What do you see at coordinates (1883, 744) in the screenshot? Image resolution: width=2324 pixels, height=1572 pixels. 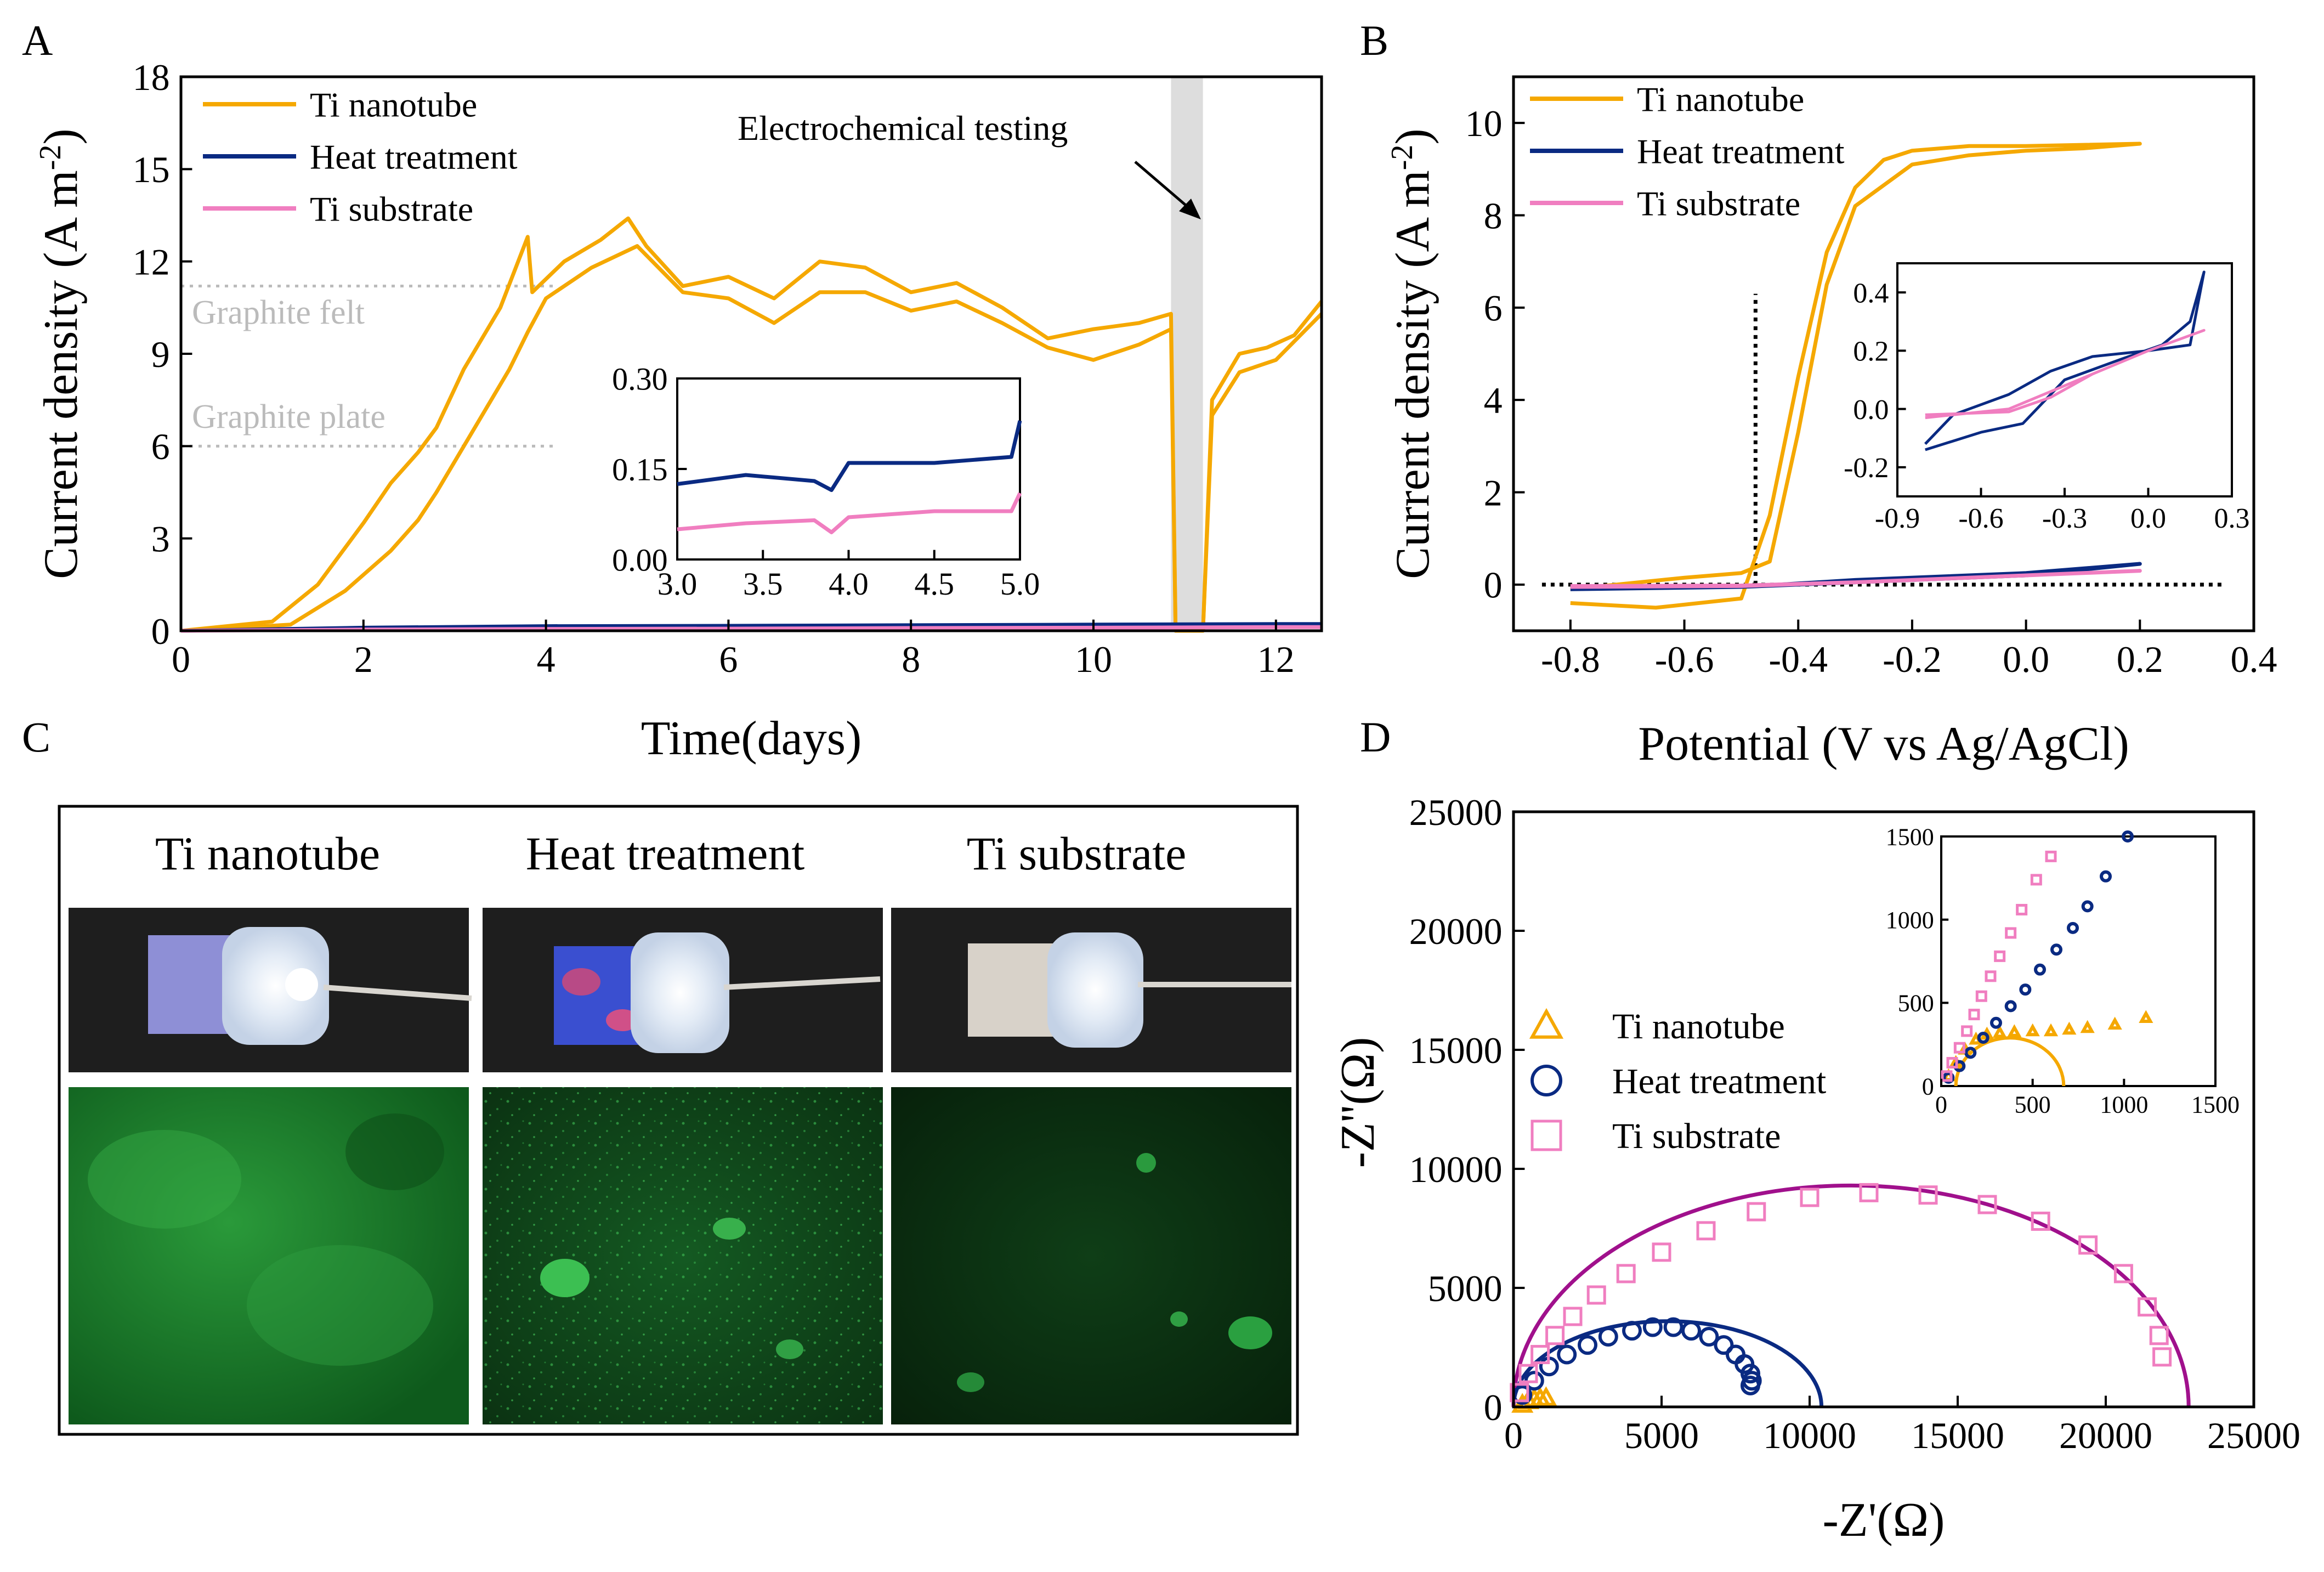 I see `panel-b-xlabel: Potential (V vs Ag/AgCl)` at bounding box center [1883, 744].